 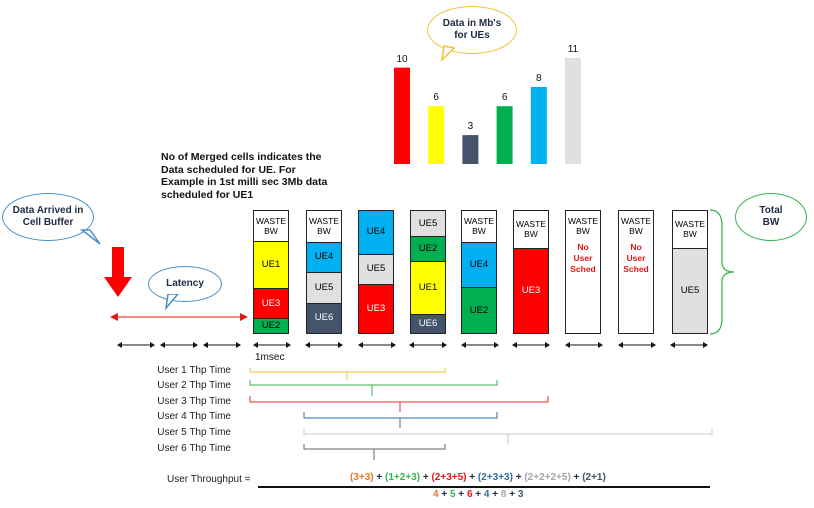 I want to click on thp-label-user-2: User 2 Thp Time, so click(x=194, y=385).